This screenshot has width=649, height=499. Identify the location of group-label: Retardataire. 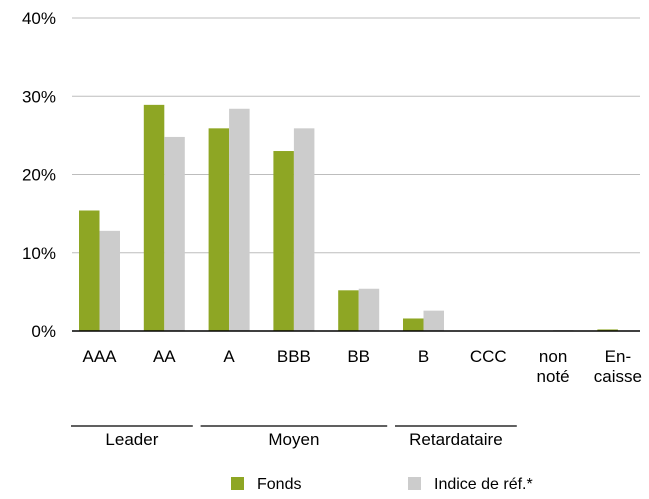
(456, 439).